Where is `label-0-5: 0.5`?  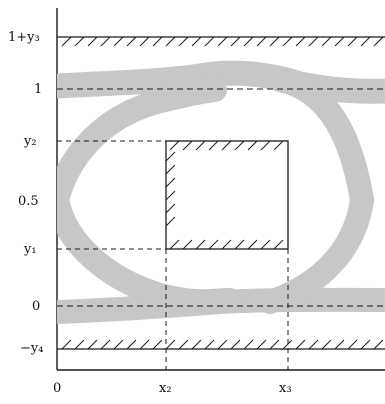 label-0-5: 0.5 is located at coordinates (28, 201).